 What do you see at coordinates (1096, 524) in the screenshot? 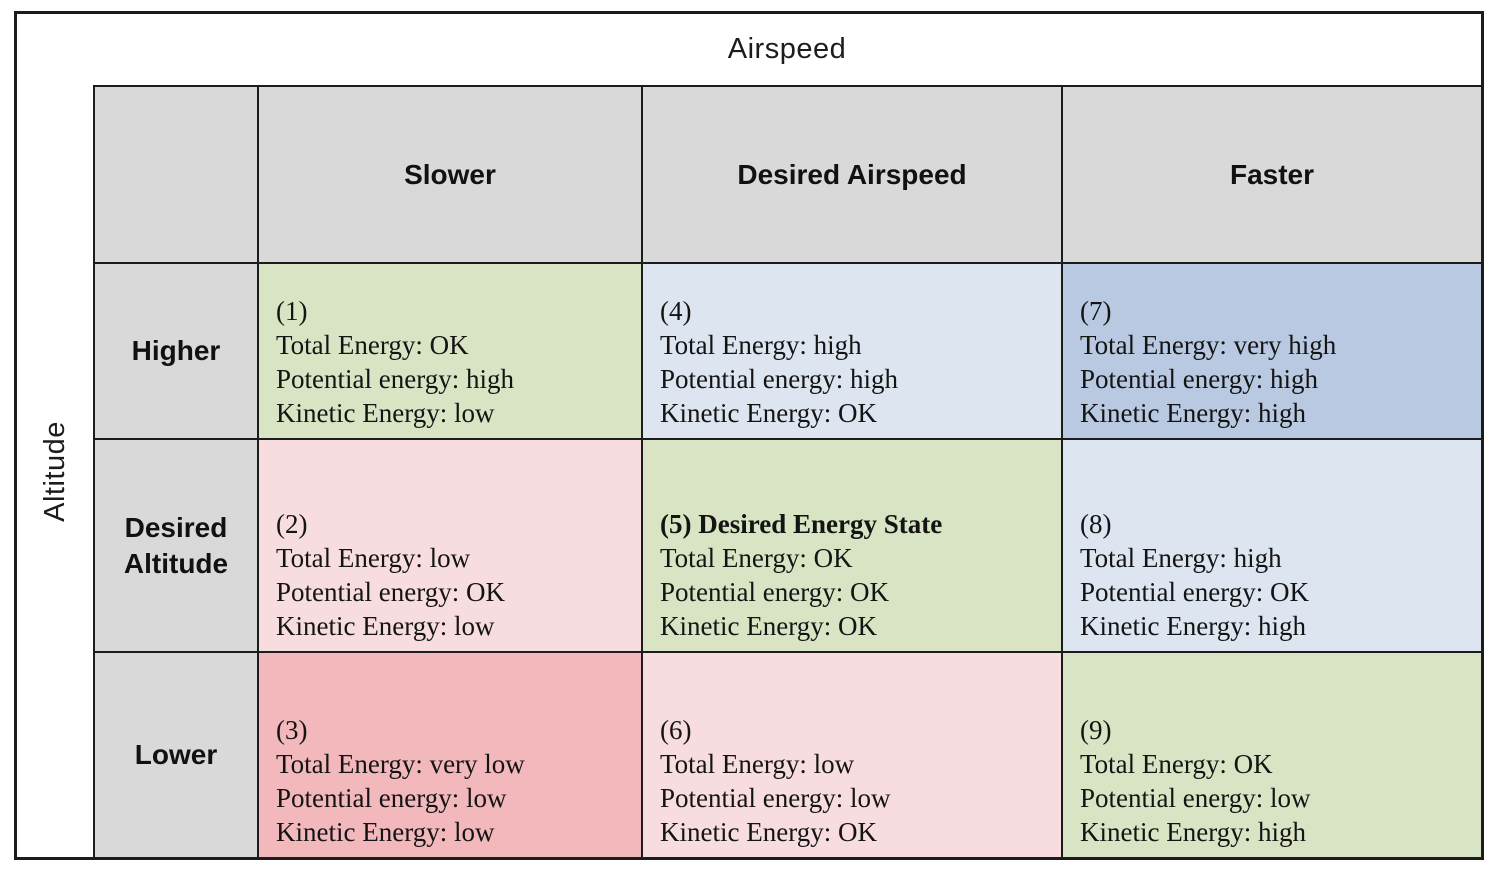
I see `cell-number: (8)` at bounding box center [1096, 524].